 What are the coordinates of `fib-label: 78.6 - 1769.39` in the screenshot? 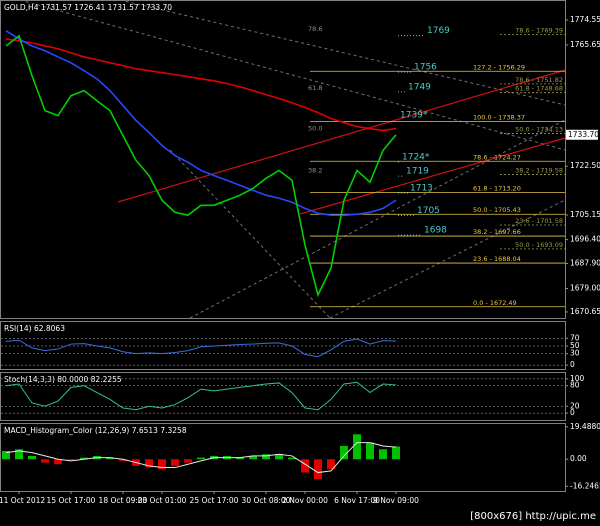 It's located at (539, 30).